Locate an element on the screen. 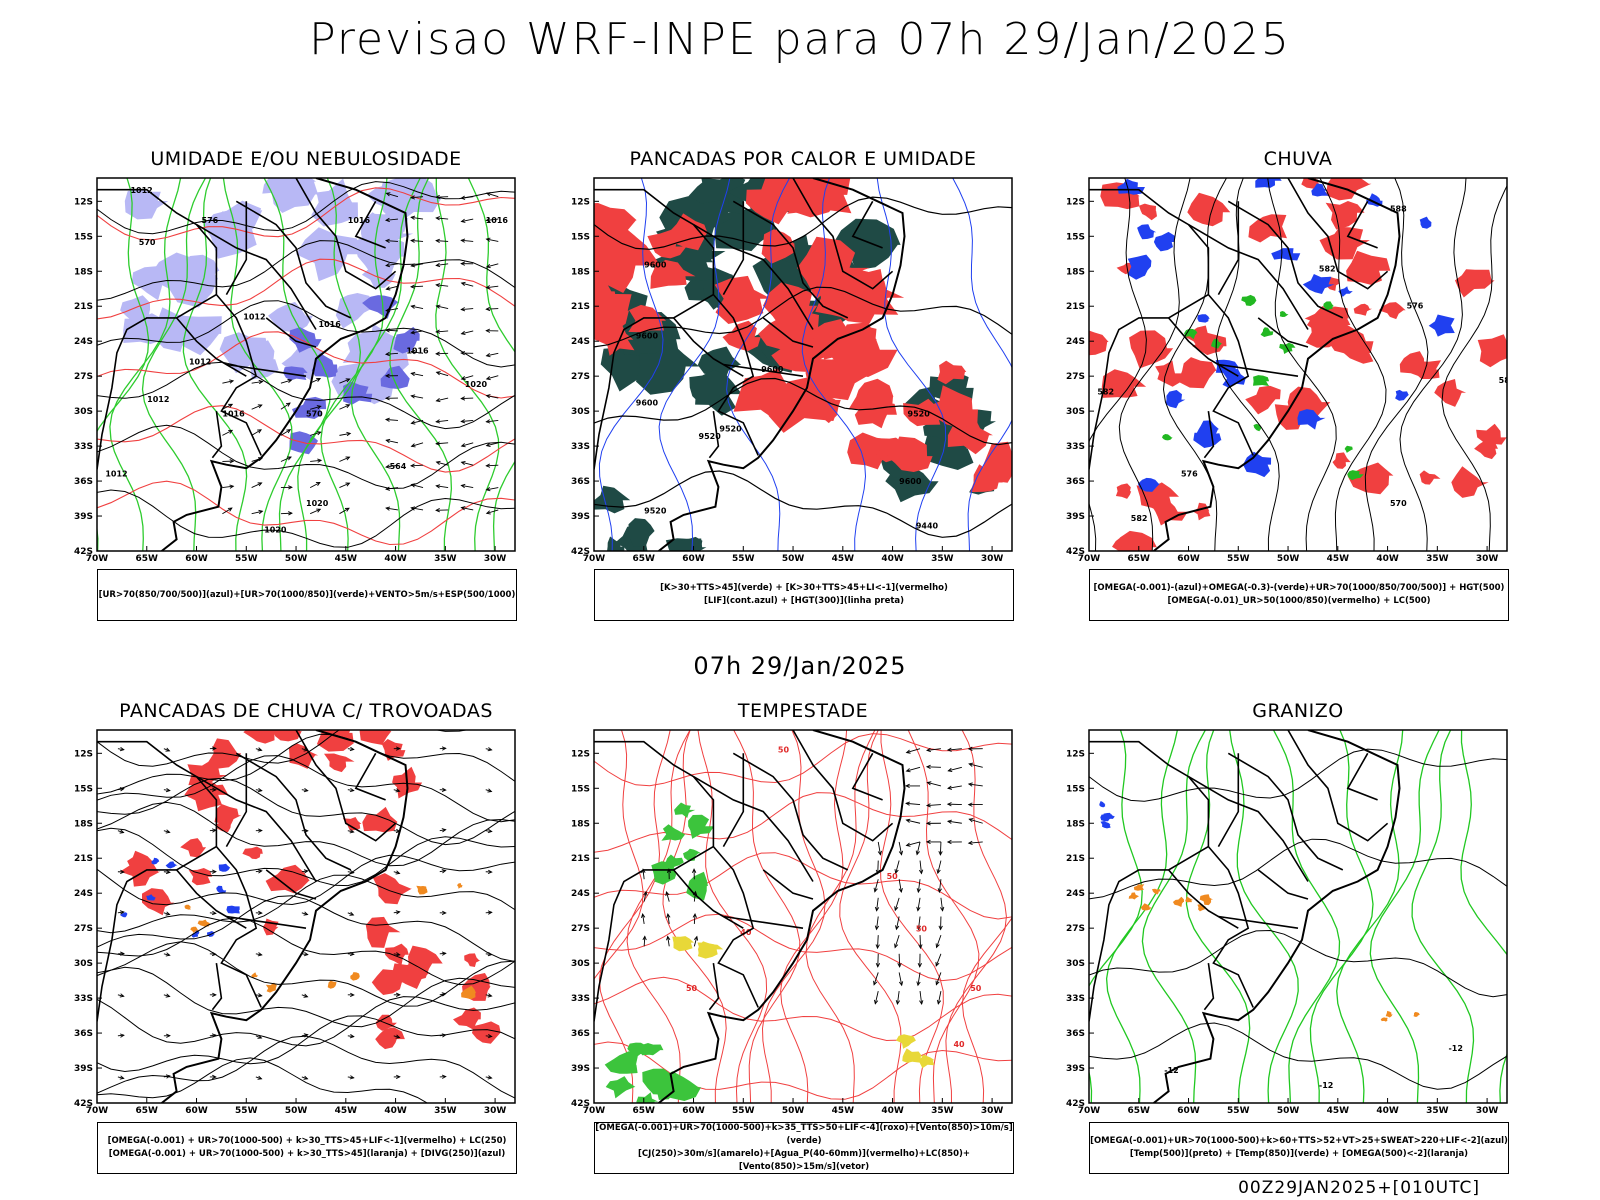 Image resolution: width=1600 pixels, height=1200 pixels. wind850-area is located at coordinates (697, 886).